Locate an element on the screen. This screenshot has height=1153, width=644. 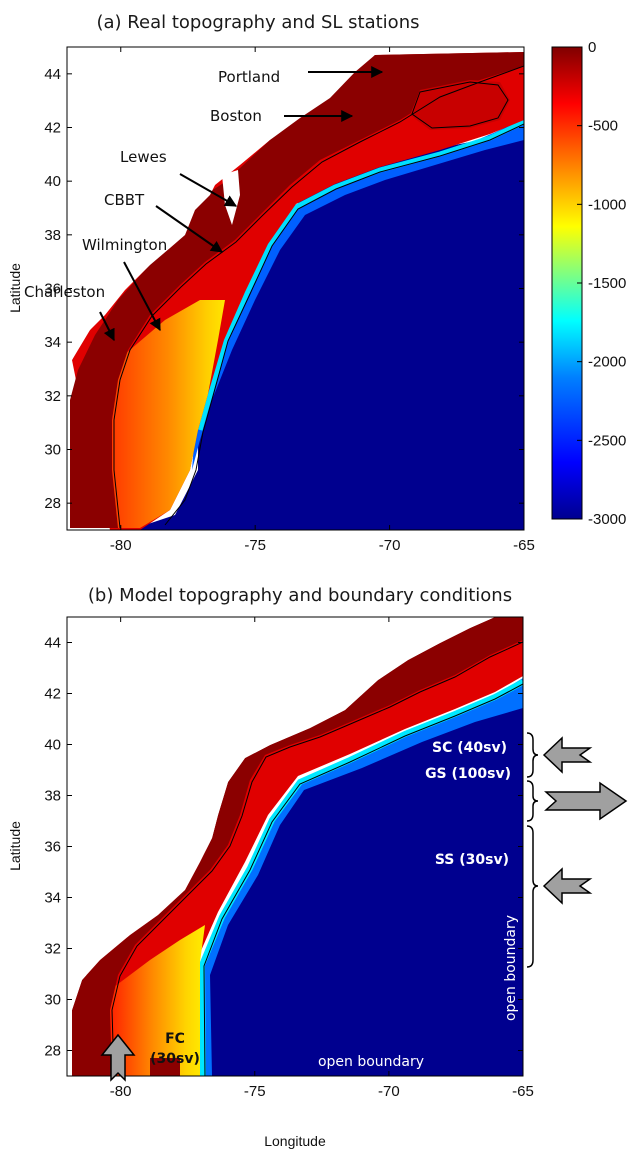
panel-b-shelf-south is located at coordinates (157, 1000).